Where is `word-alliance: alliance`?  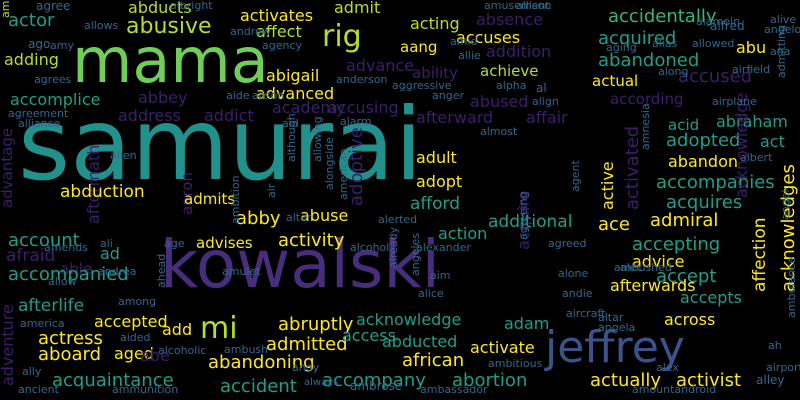 word-alliance: alliance is located at coordinates (39, 123).